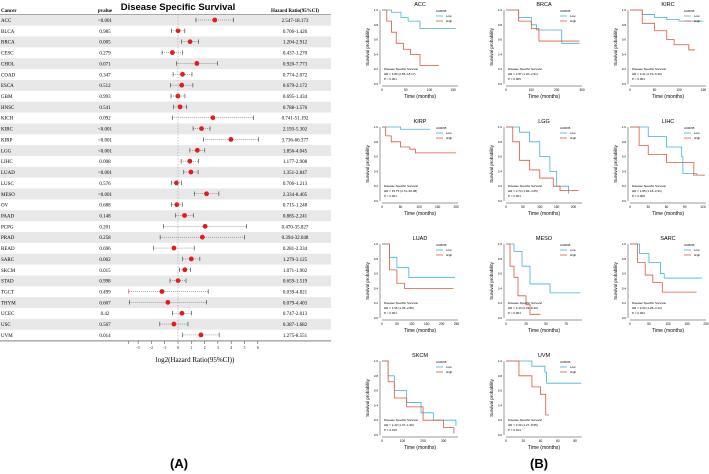 This screenshot has height=474, width=709. Describe the element at coordinates (105, 108) in the screenshot. I see `pvalue-cell: 0.541` at that location.